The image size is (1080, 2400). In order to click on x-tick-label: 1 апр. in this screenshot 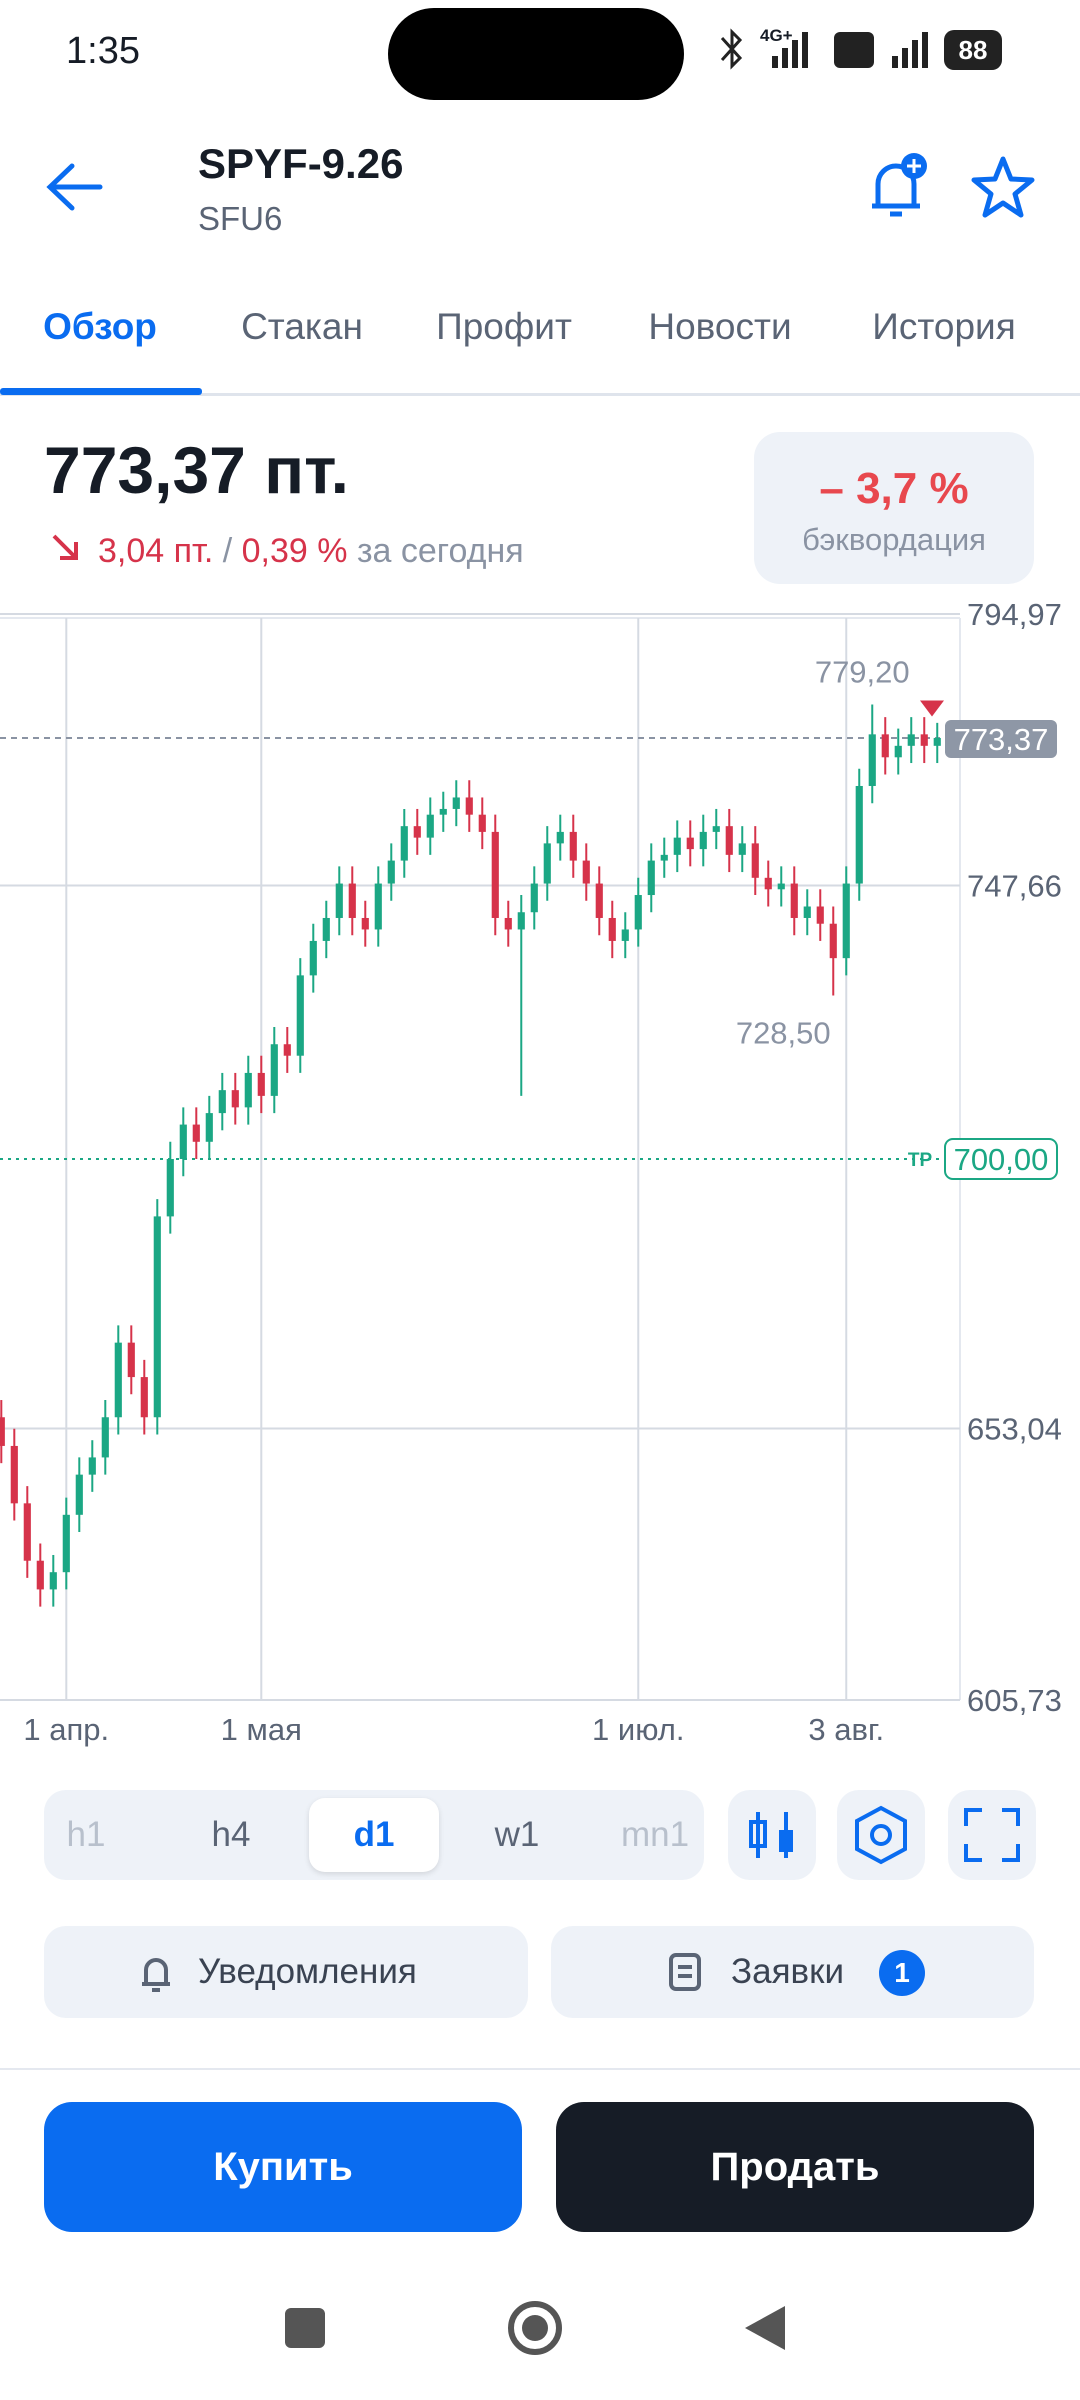, I will do `click(66, 1729)`.